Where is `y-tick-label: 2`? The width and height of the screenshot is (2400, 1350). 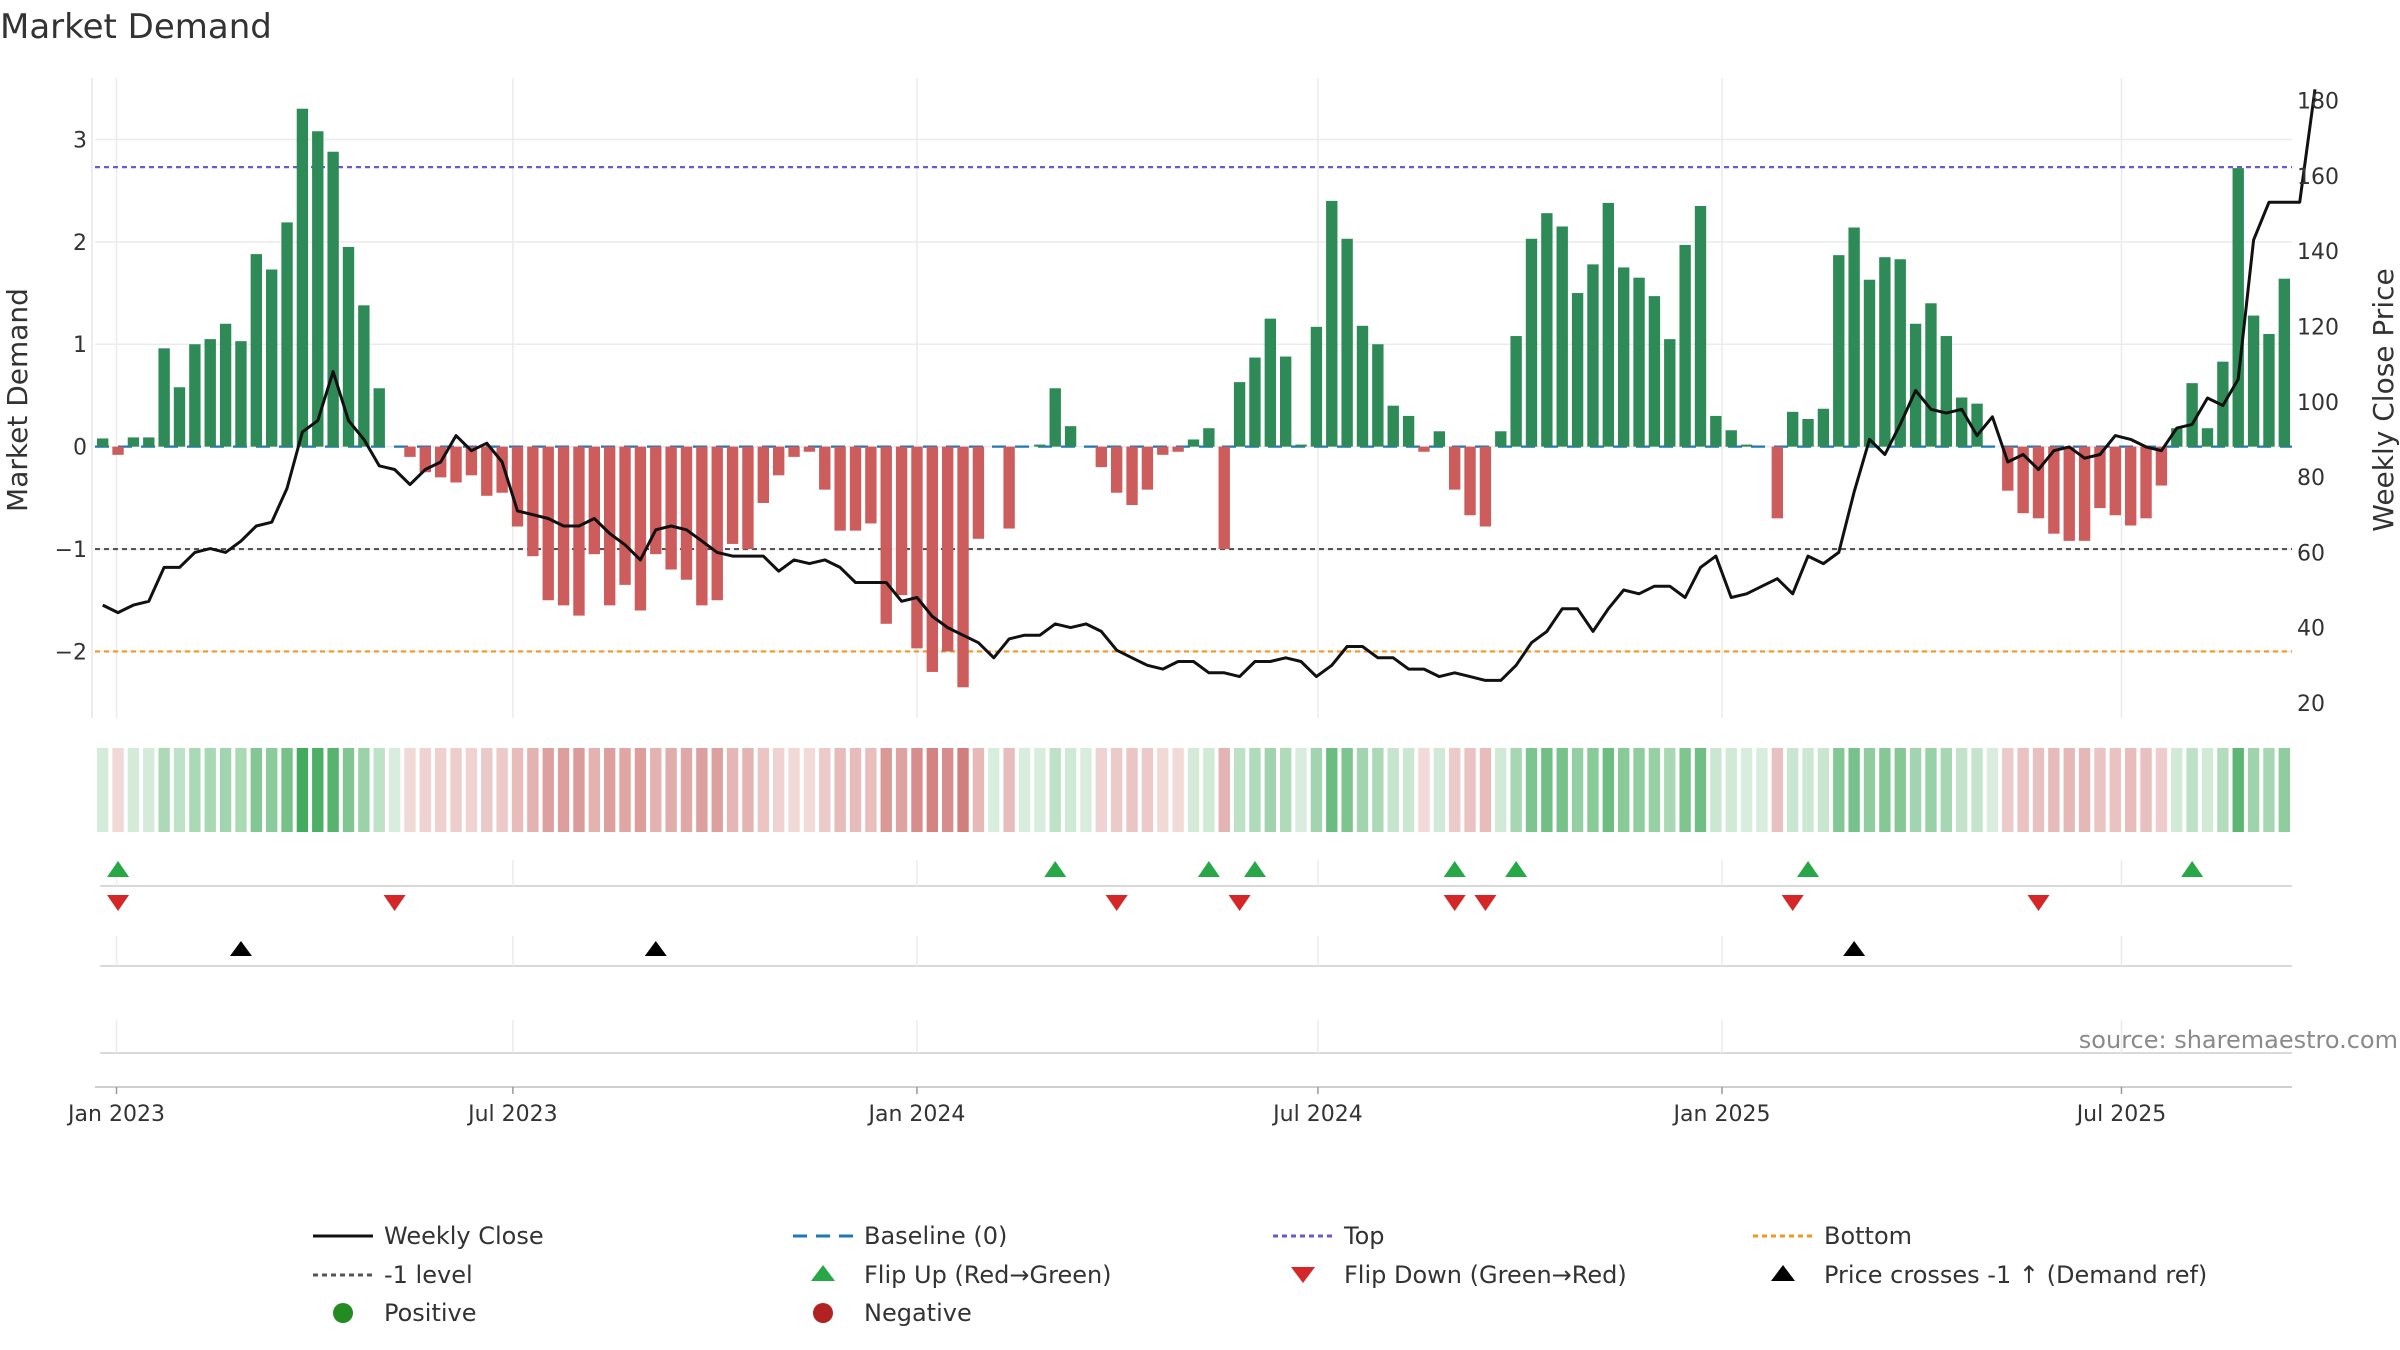 y-tick-label: 2 is located at coordinates (80, 243).